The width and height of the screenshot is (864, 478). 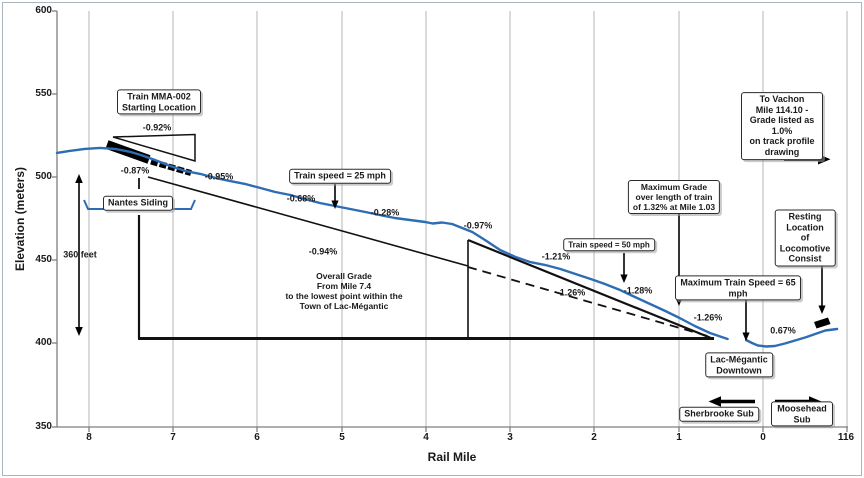 What do you see at coordinates (43, 343) in the screenshot?
I see `y-tick-400: 400` at bounding box center [43, 343].